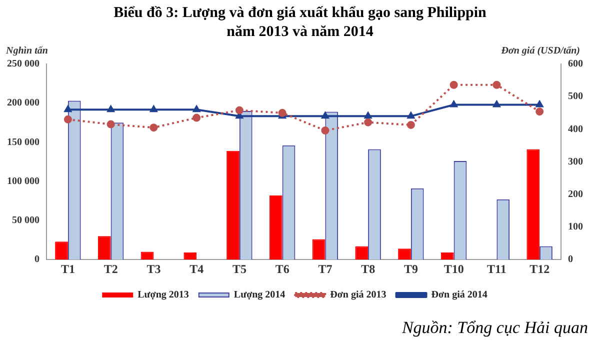 The image size is (600, 350). I want to click on x-tick-label: T4, so click(197, 269).